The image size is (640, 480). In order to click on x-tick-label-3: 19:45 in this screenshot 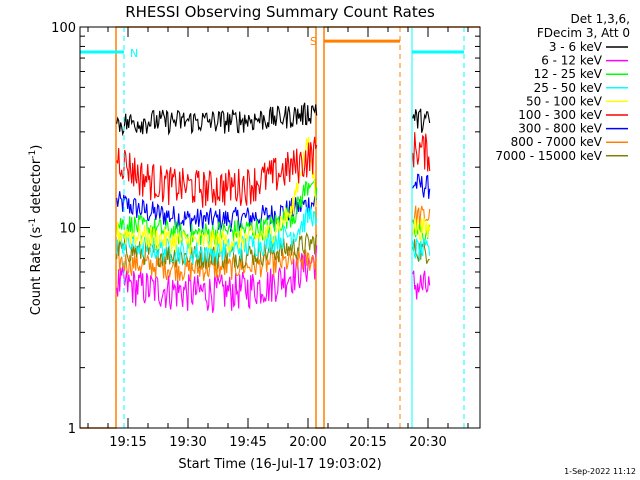, I will do `click(247, 442)`.